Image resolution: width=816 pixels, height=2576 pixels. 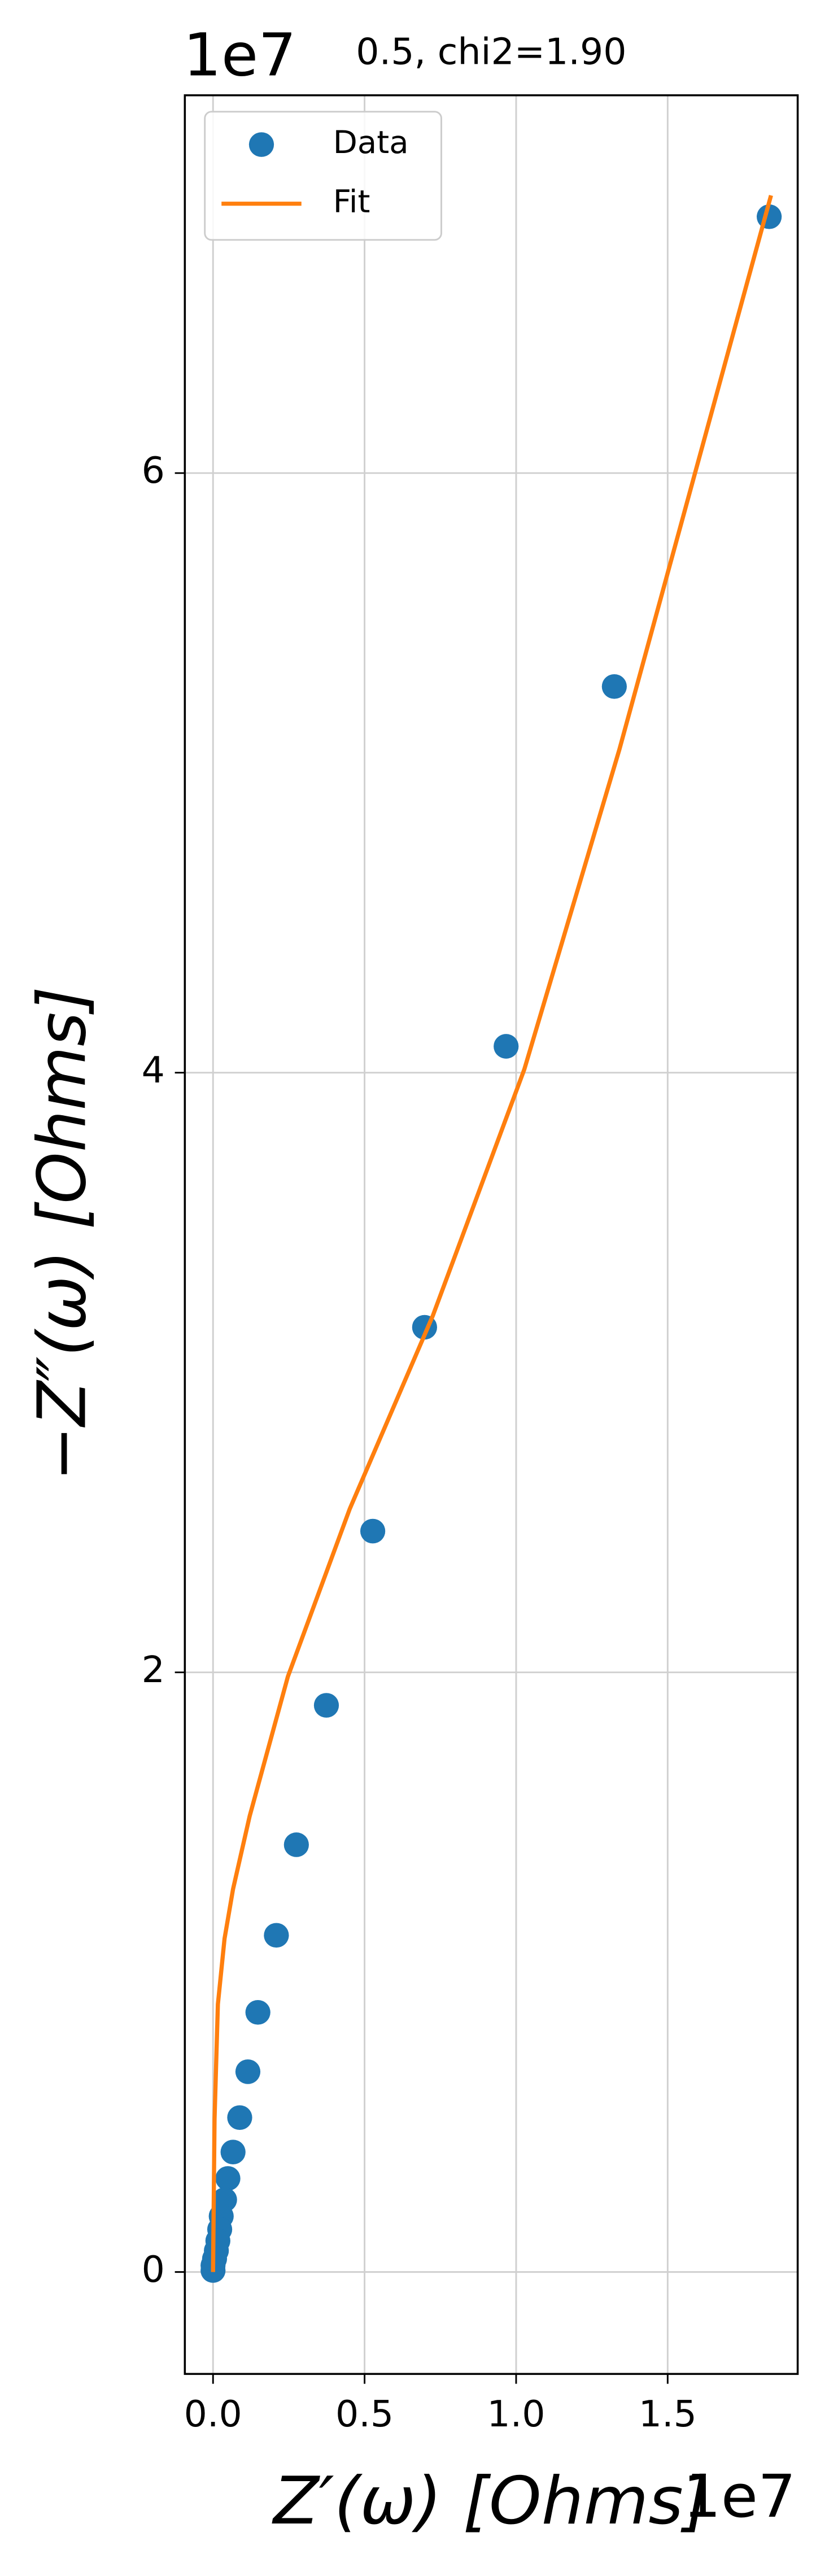 What do you see at coordinates (739, 2495) in the screenshot?
I see `x-offset-label: 1e7` at bounding box center [739, 2495].